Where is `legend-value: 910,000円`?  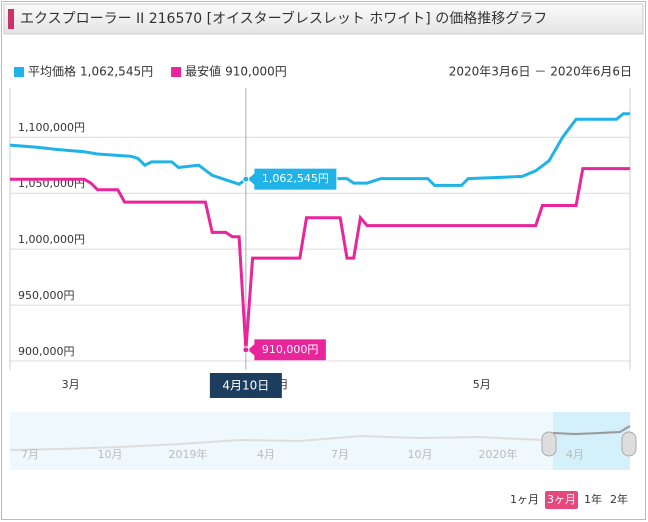
legend-value: 910,000円 is located at coordinates (256, 72).